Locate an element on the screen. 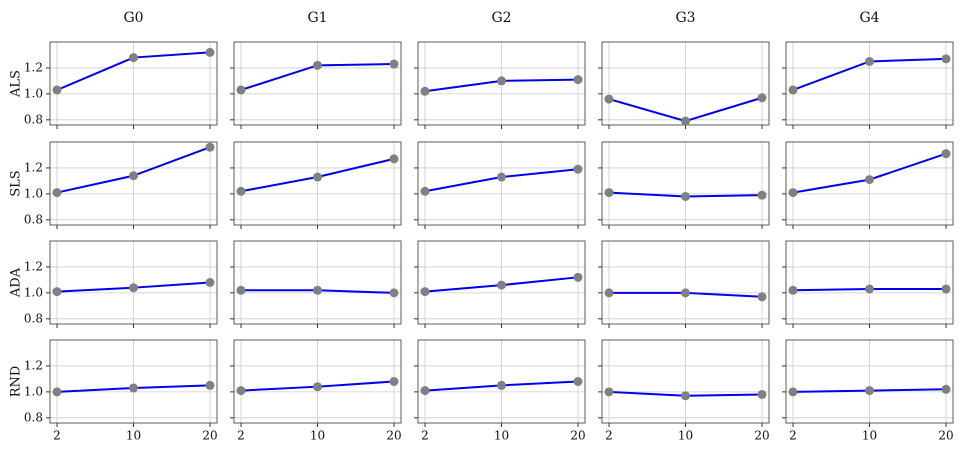  row-label: RND is located at coordinates (16, 382).